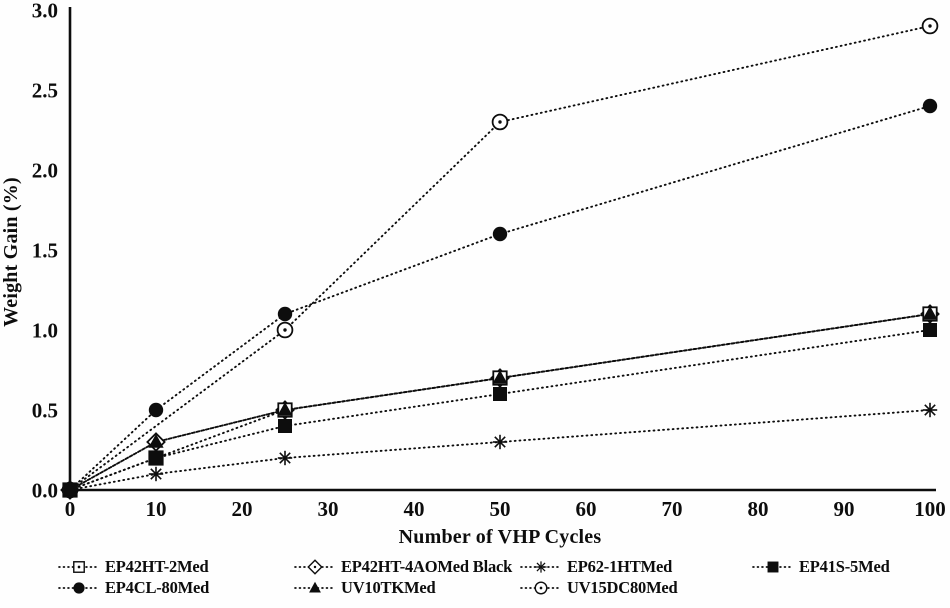 This screenshot has width=950, height=608. I want to click on legend-row: EP4CL-80Med UV10TKMed UV15DC80Med, so click(475, 587).